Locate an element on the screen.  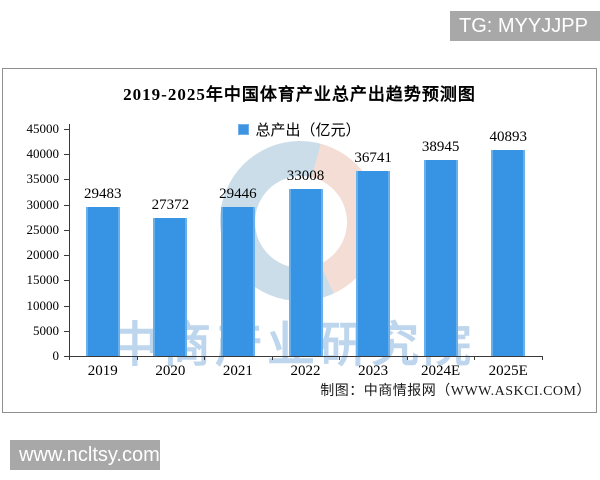
x-tick-label-2020: 2020 is located at coordinates (170, 371).